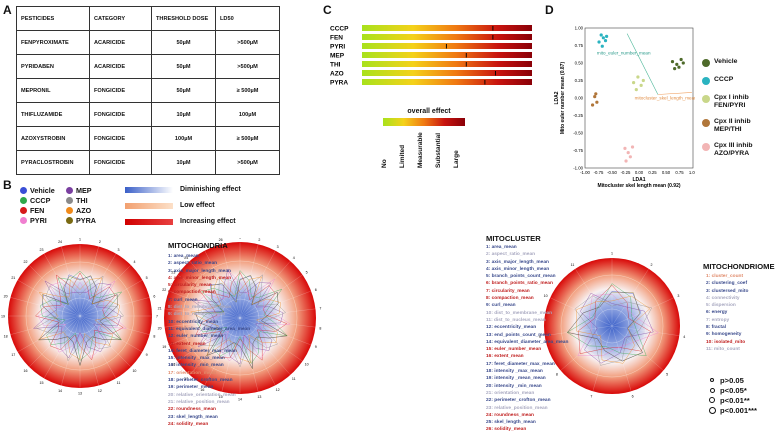 The width and height of the screenshot is (776, 434). What do you see at coordinates (642, 64) in the screenshot?
I see `lda-arrow-euler` at bounding box center [642, 64].